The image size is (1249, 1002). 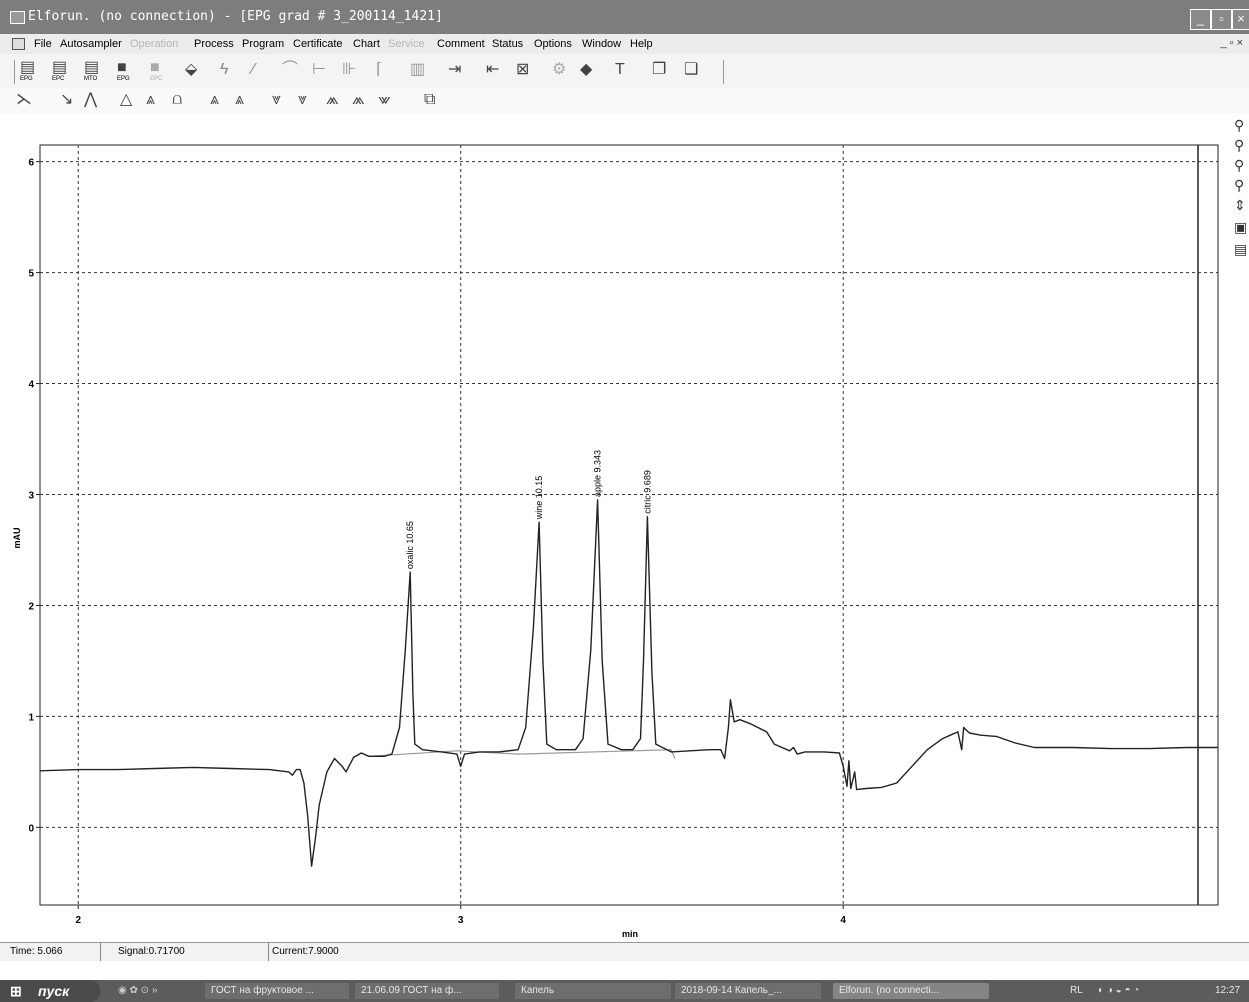 What do you see at coordinates (60, 67) in the screenshot?
I see `epc-icon: ▤` at bounding box center [60, 67].